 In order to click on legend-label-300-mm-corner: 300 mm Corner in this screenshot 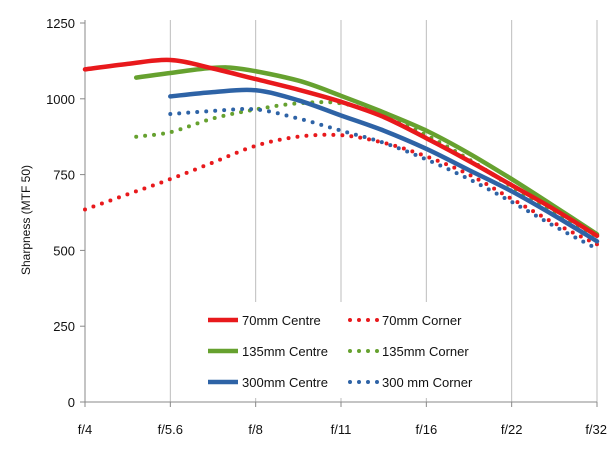, I will do `click(427, 382)`.